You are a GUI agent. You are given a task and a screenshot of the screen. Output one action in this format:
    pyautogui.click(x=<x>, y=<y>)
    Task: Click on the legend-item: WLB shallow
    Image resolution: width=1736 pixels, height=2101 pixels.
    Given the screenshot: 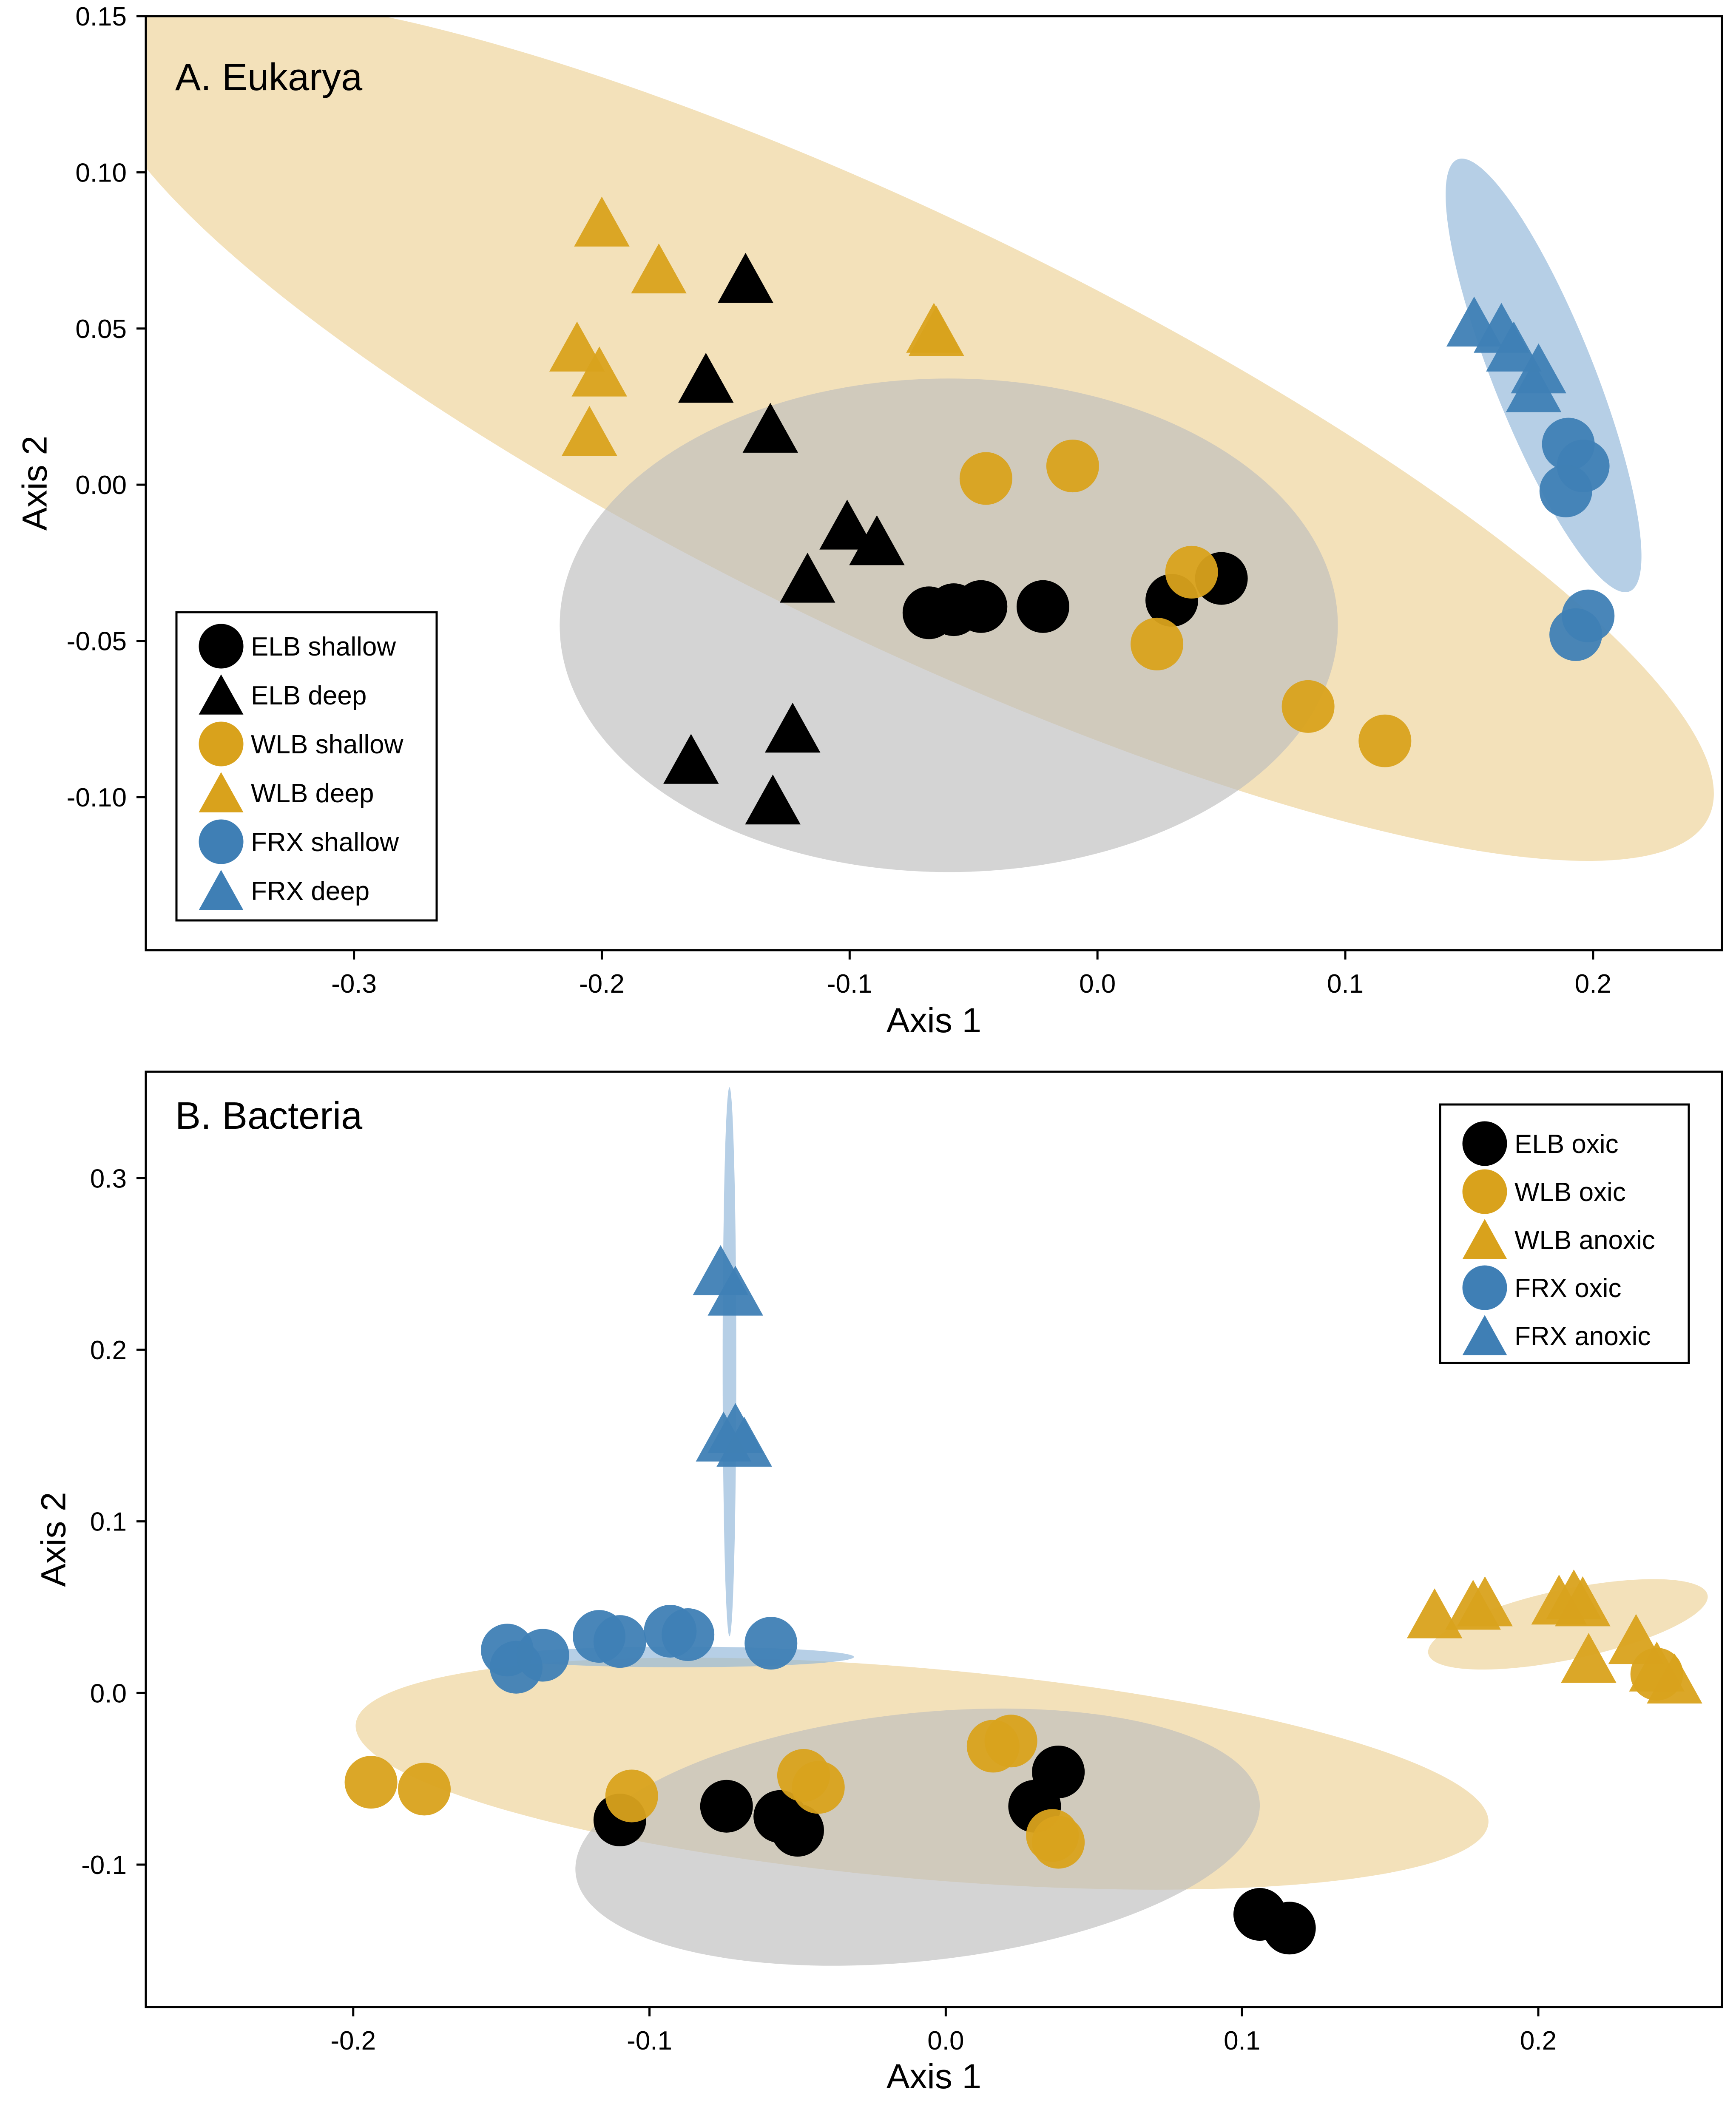 What is the action you would take?
    pyautogui.click(x=301, y=744)
    